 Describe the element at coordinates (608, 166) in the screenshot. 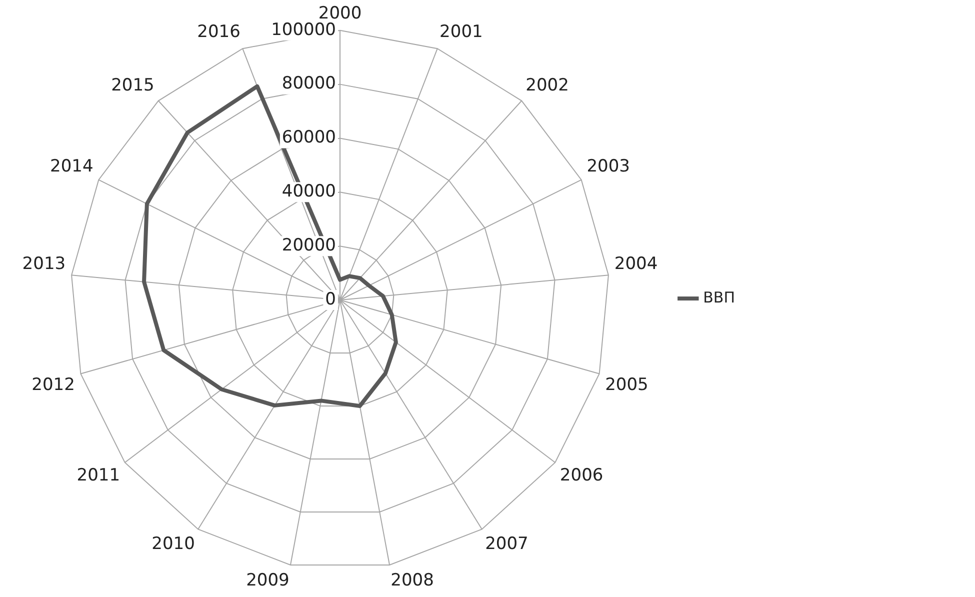

I see `spoke-label: 2003` at that location.